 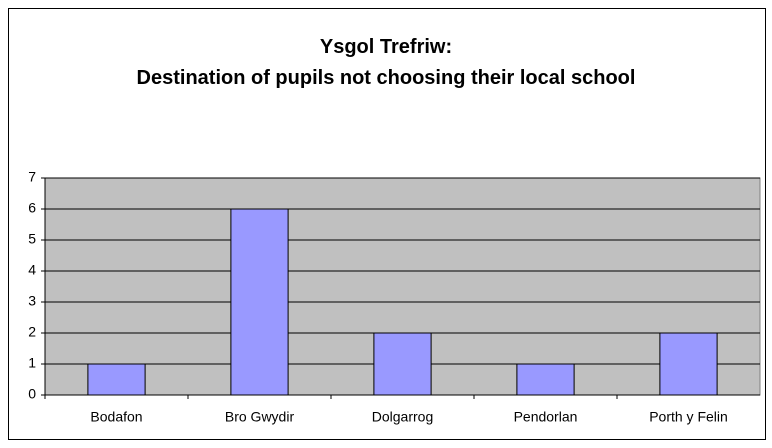 I want to click on y-tick-label: 7, so click(x=32, y=177).